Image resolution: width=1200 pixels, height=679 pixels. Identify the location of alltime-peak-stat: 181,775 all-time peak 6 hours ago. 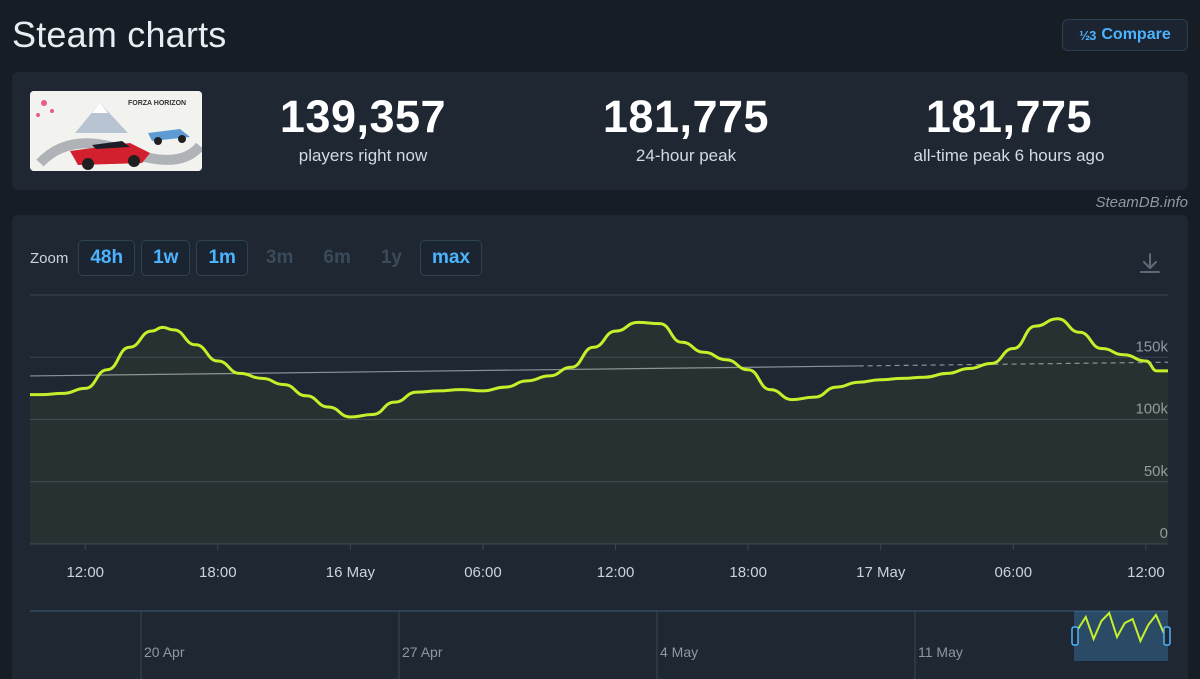
(1009, 128).